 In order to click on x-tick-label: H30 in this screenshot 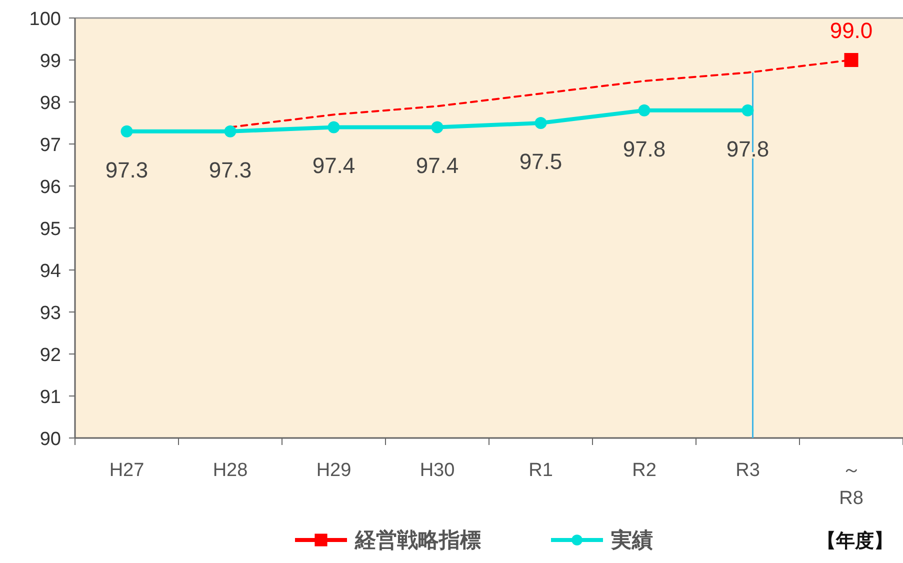, I will do `click(437, 470)`.